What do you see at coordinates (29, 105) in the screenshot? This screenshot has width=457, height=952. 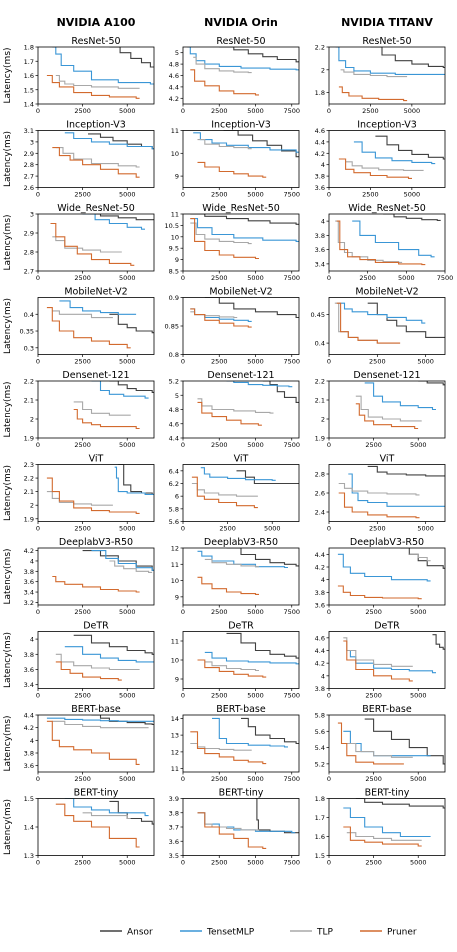 I see `y-tick-label: 1.4` at bounding box center [29, 105].